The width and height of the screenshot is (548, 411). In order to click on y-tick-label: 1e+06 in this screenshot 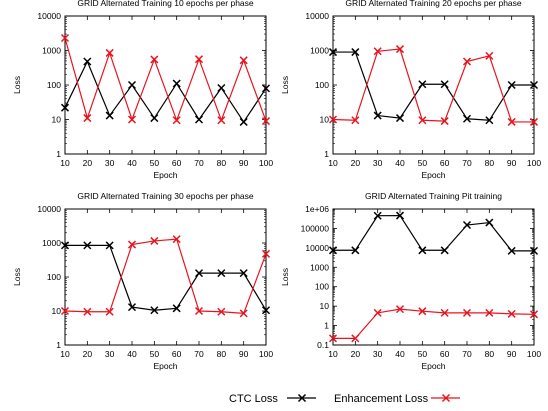, I will do `click(317, 209)`.